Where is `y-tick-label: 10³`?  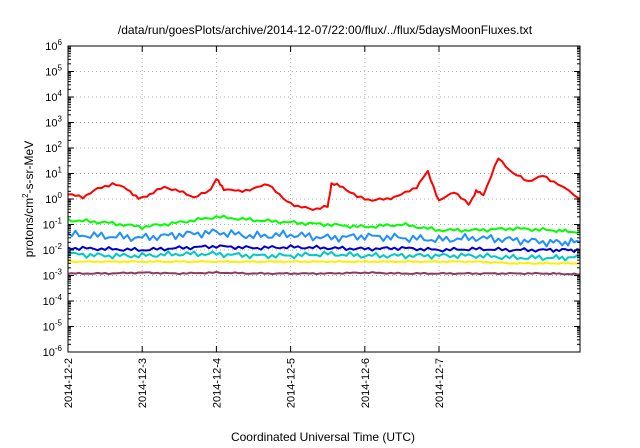
y-tick-label: 10³ is located at coordinates (53, 122).